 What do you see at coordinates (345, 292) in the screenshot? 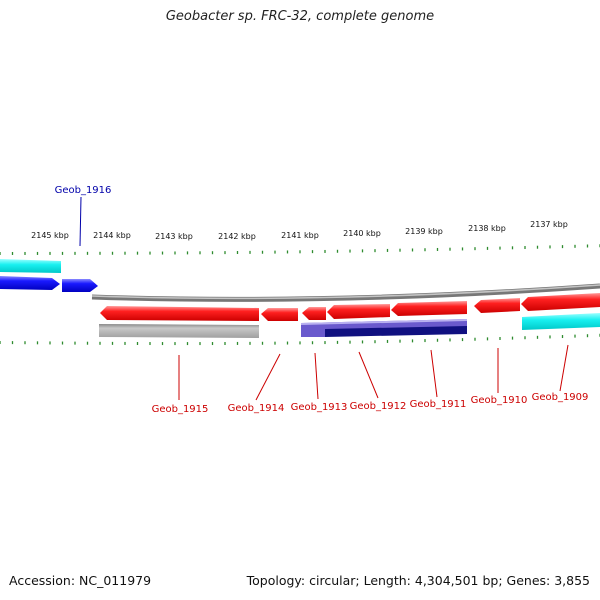
I see `genome-backbone` at bounding box center [345, 292].